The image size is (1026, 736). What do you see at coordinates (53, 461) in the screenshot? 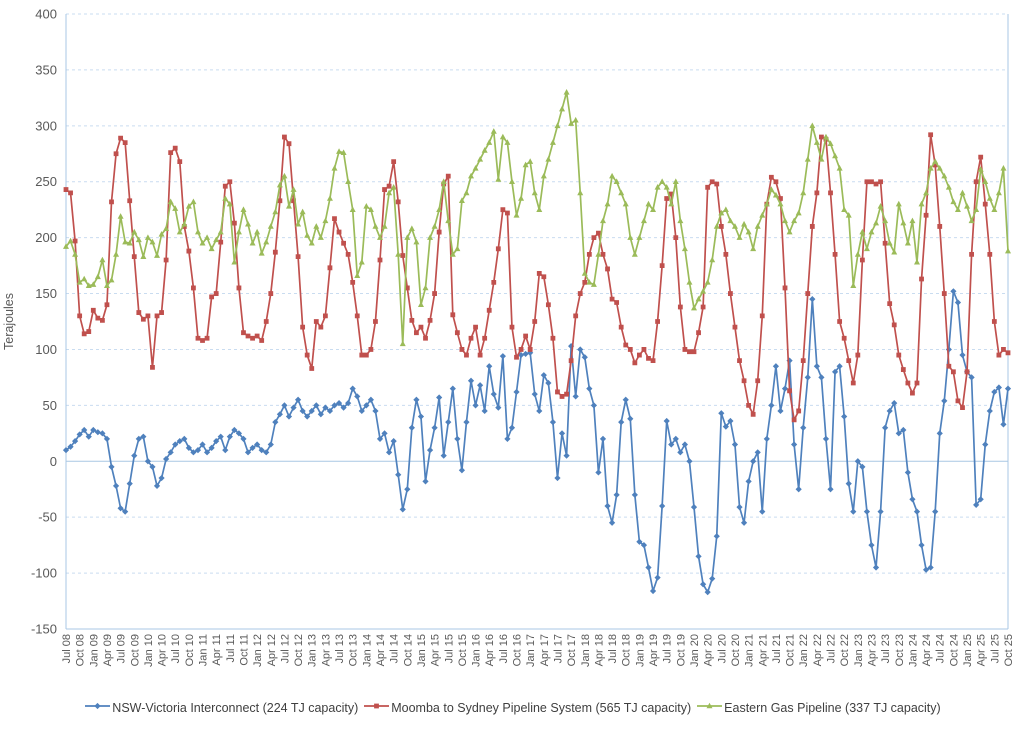
I see `y-tick-label: 0` at bounding box center [53, 461].